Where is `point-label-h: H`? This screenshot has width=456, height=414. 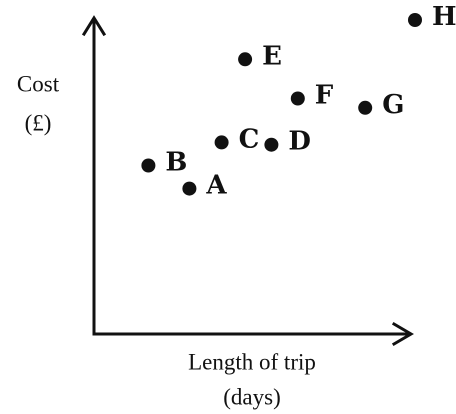 point-label-h: H is located at coordinates (444, 17).